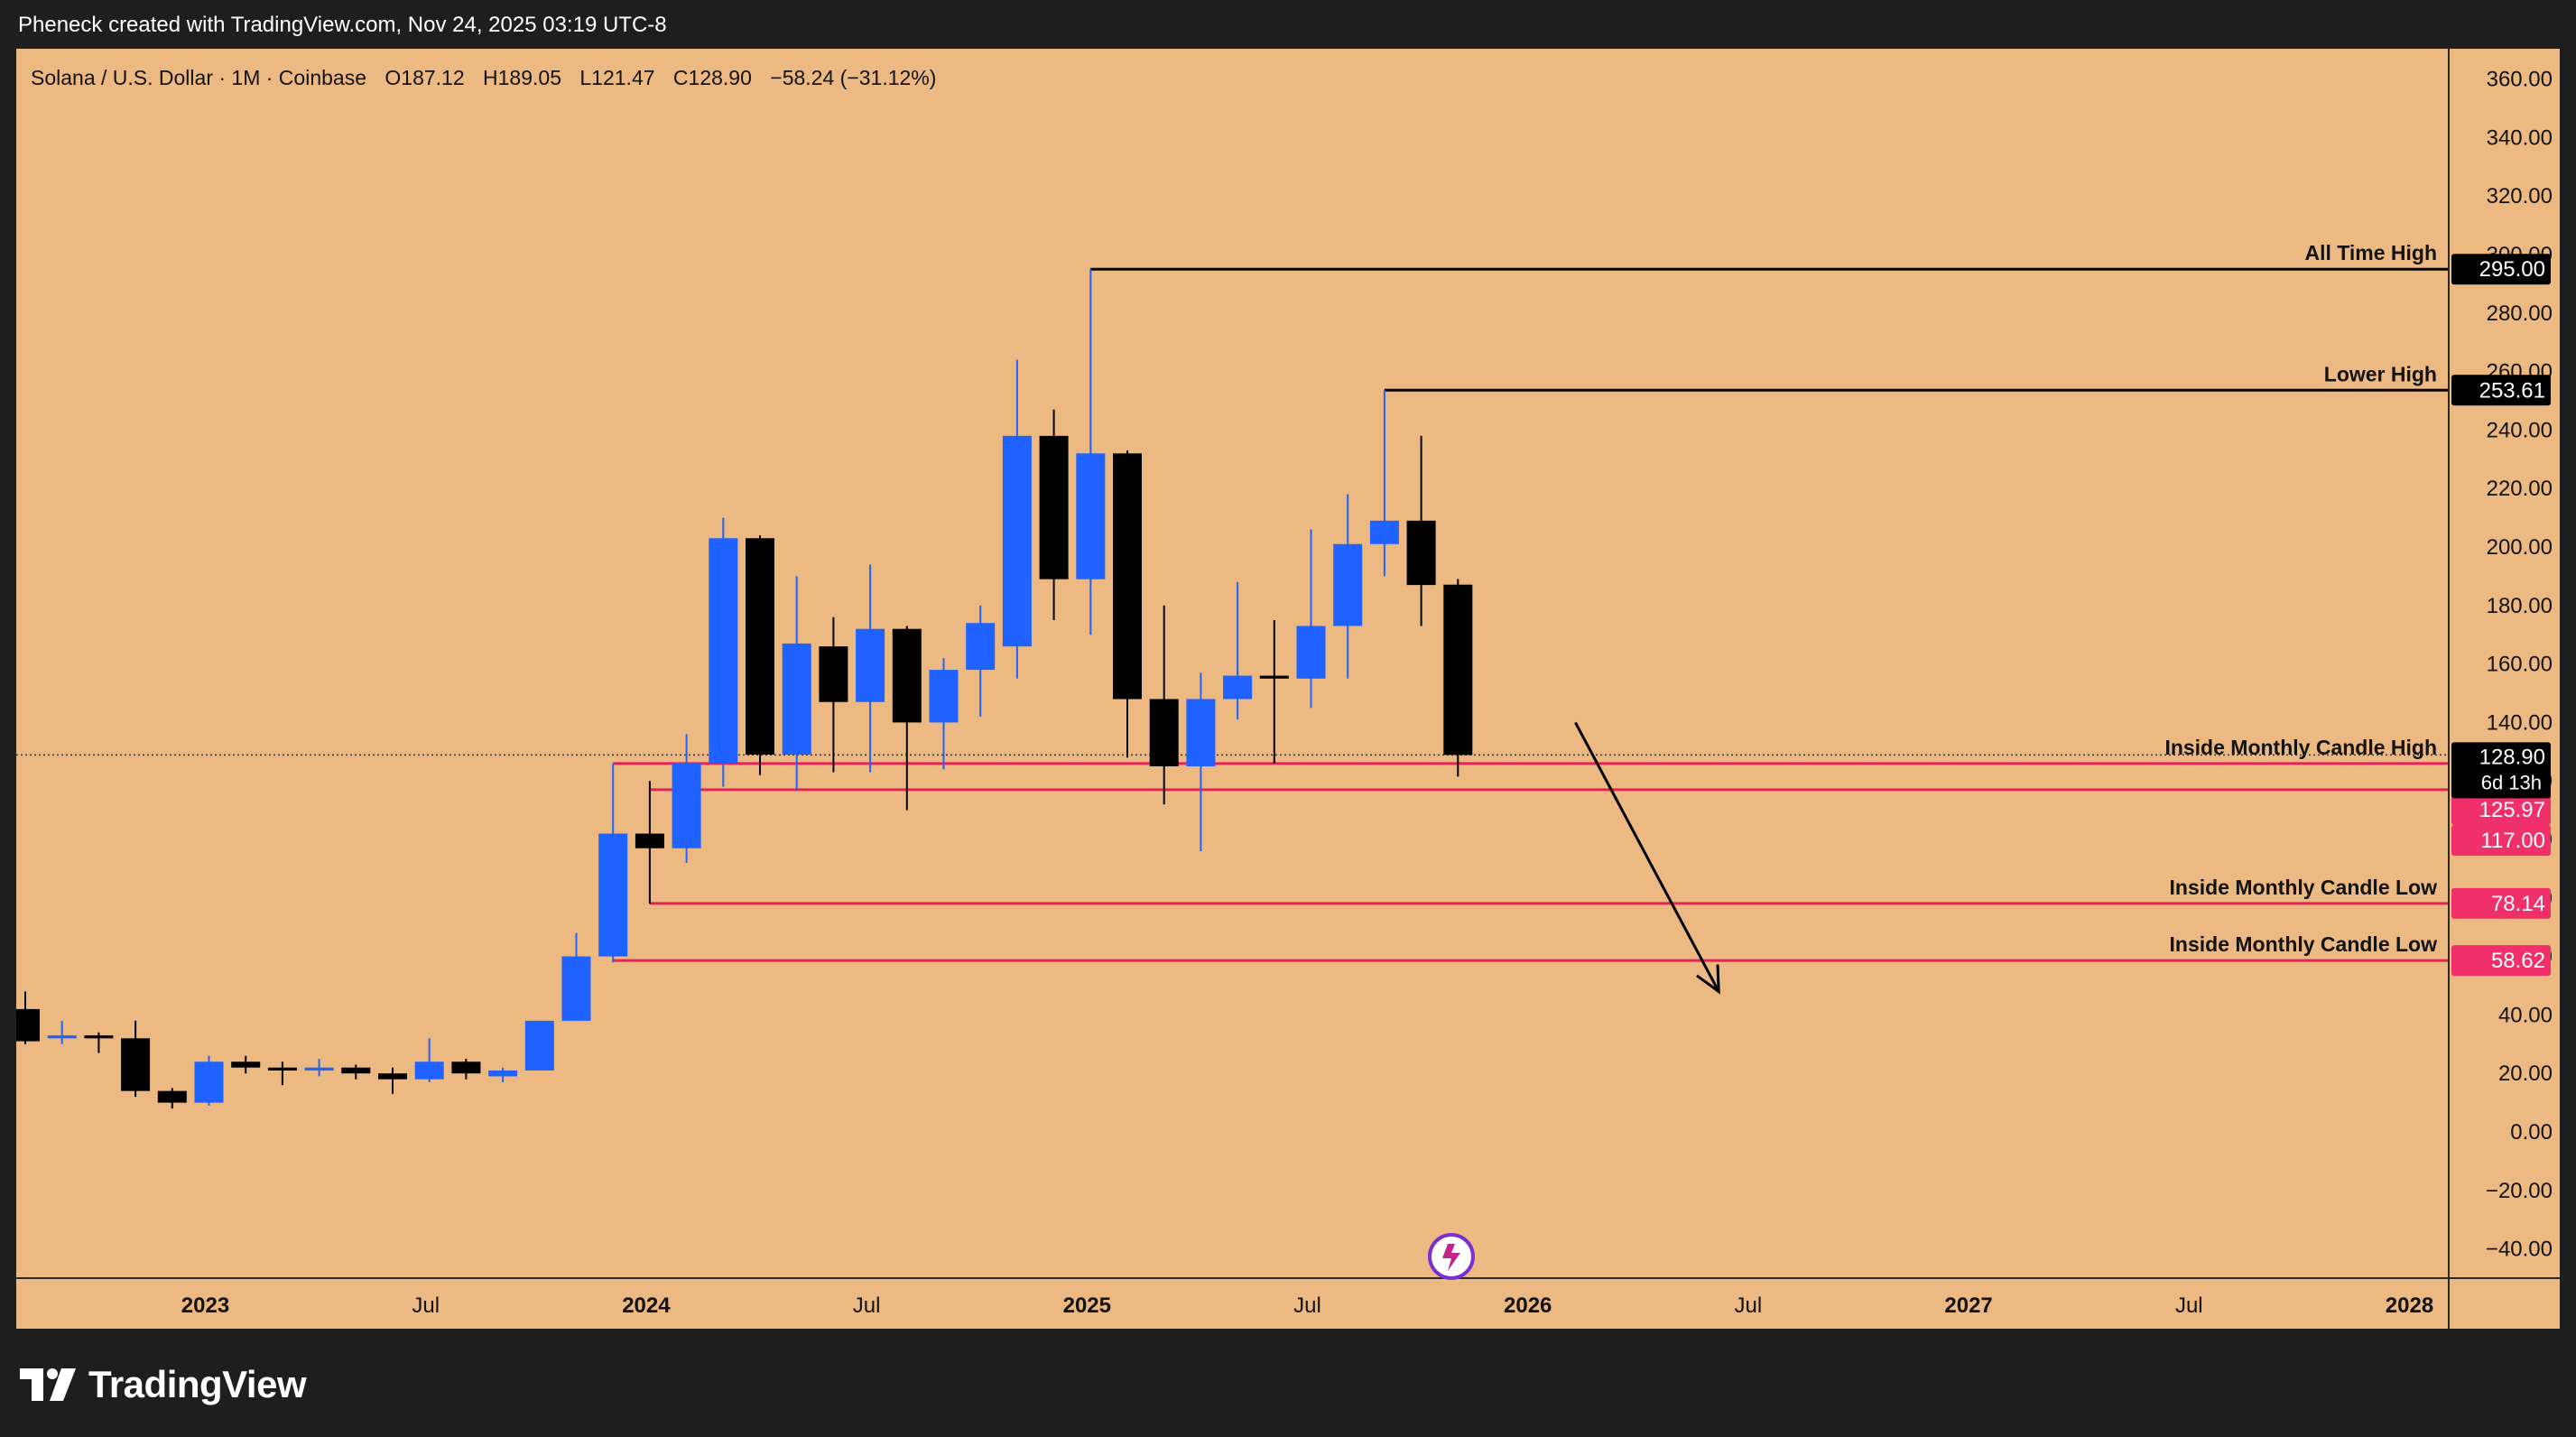  What do you see at coordinates (197, 1384) in the screenshot?
I see `brand-name: TradingView` at bounding box center [197, 1384].